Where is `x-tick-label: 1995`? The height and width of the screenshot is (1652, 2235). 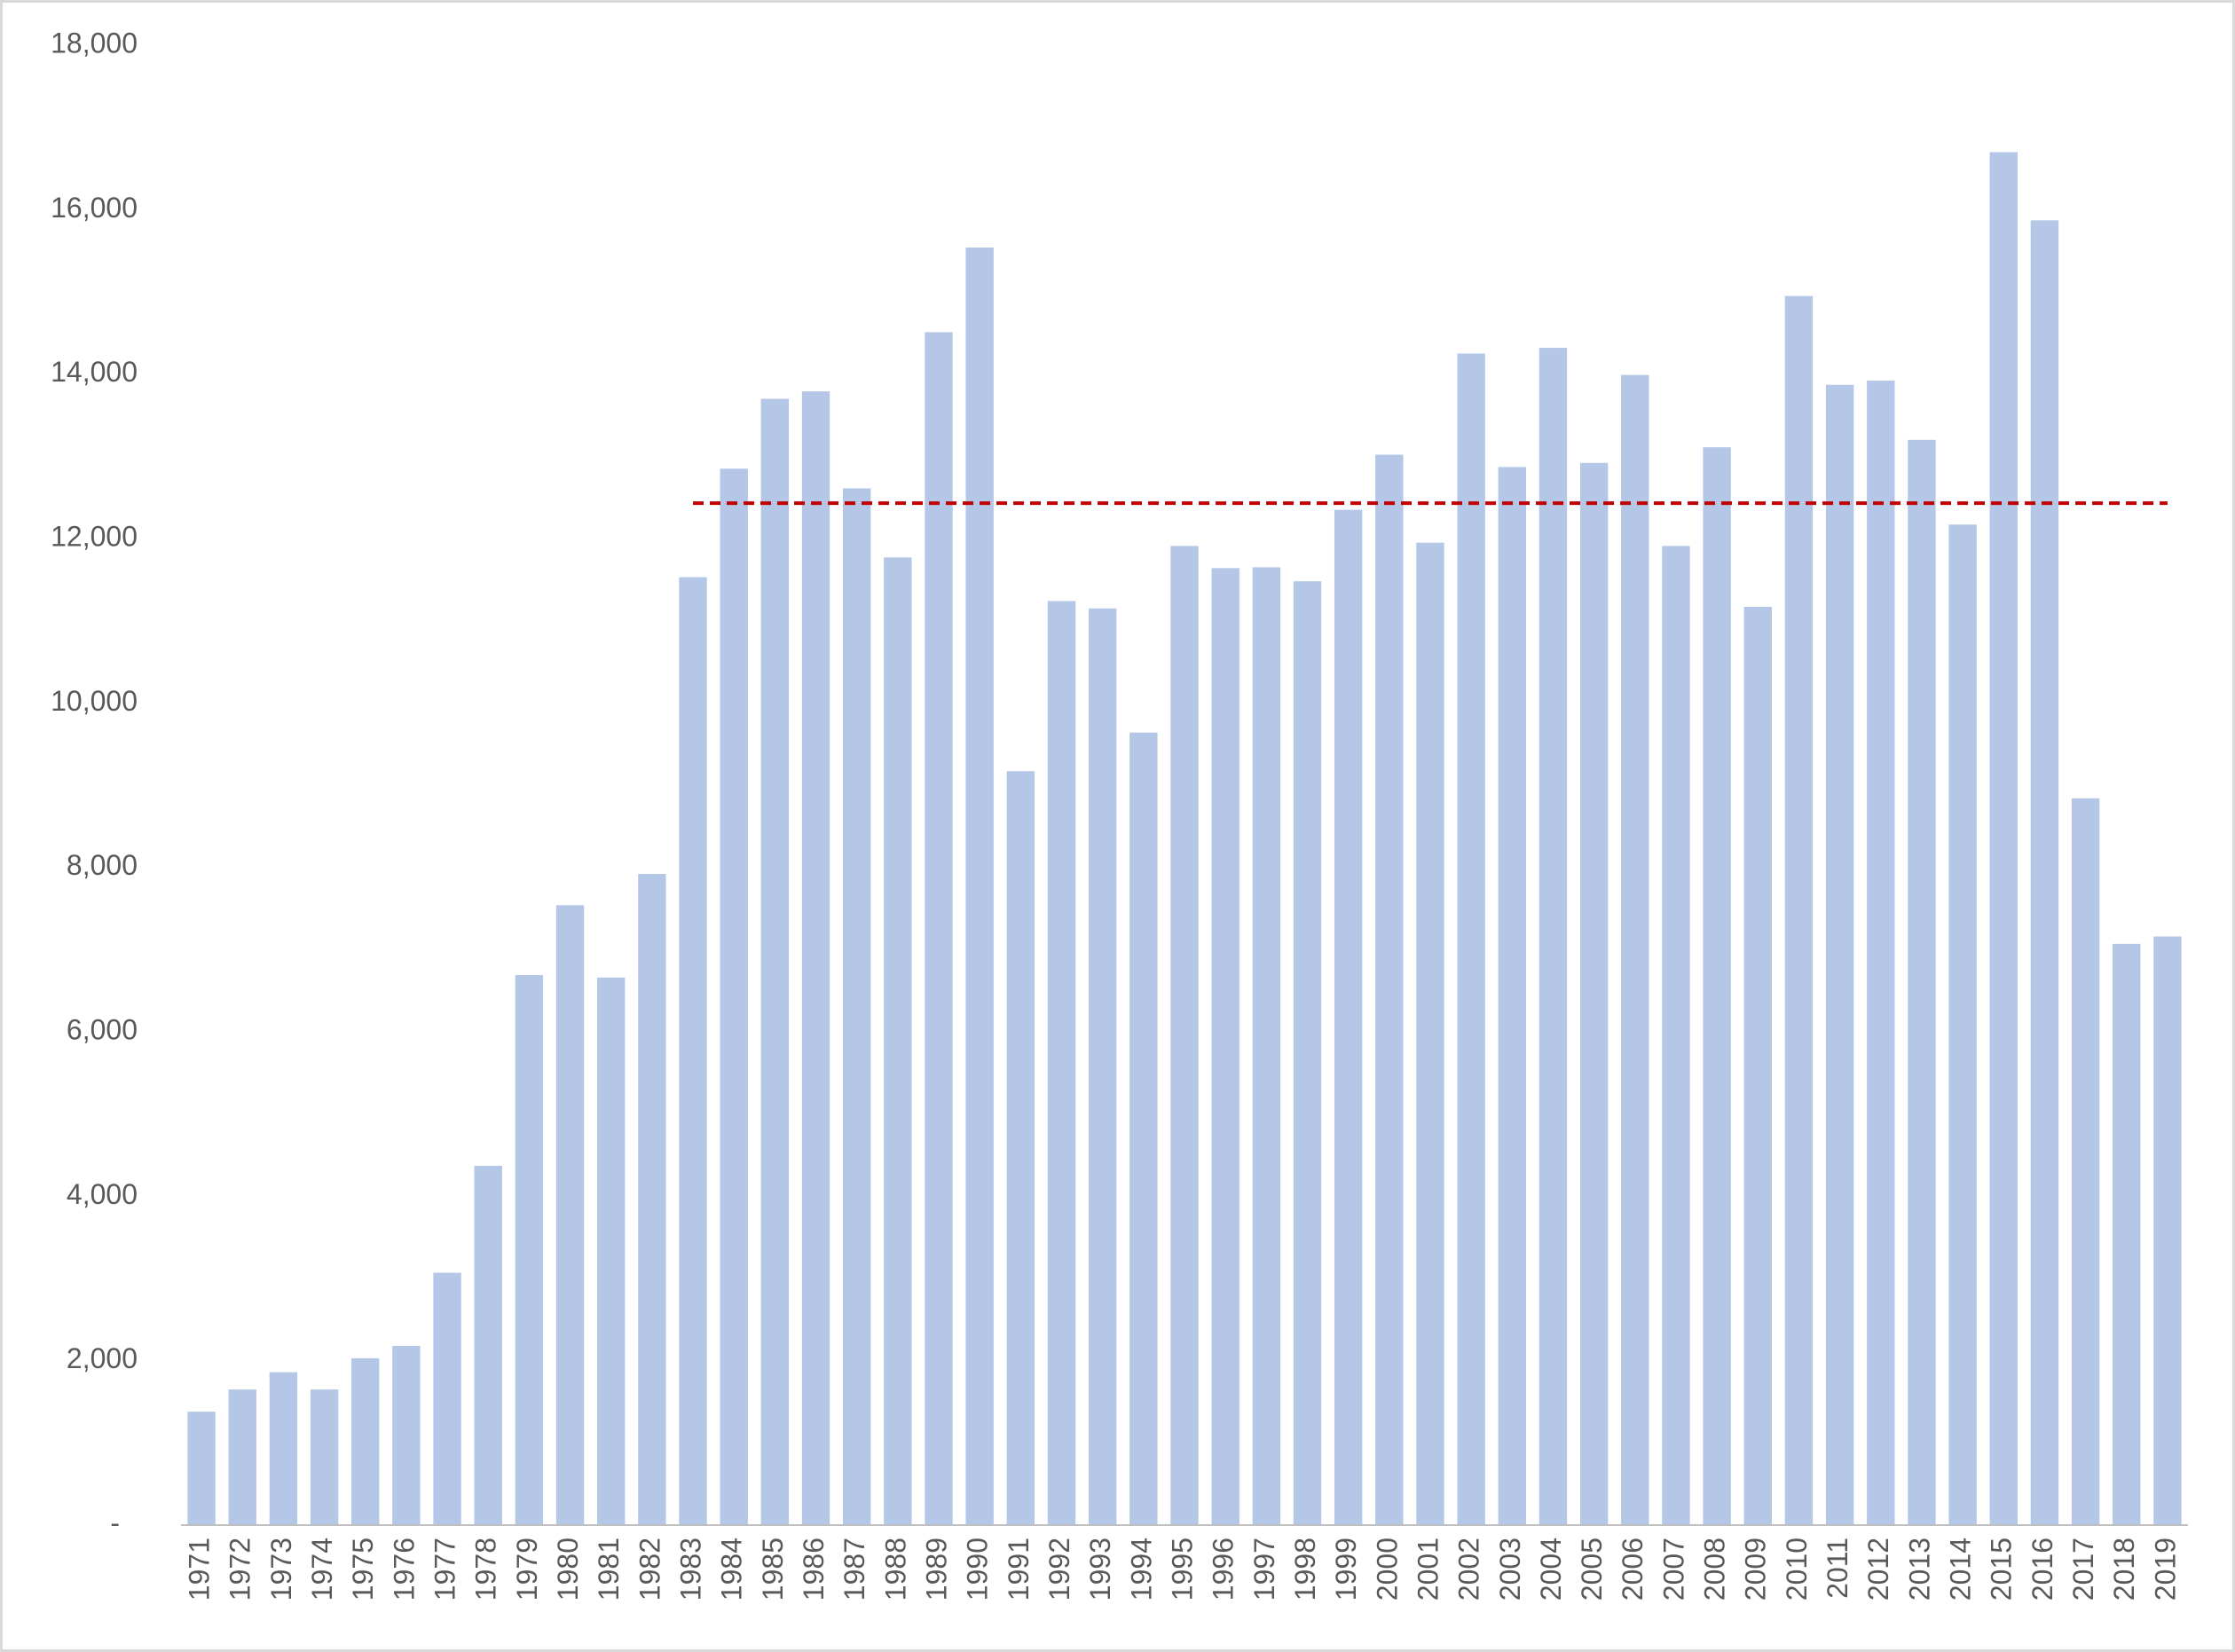 x-tick-label: 1995 is located at coordinates (1182, 1570).